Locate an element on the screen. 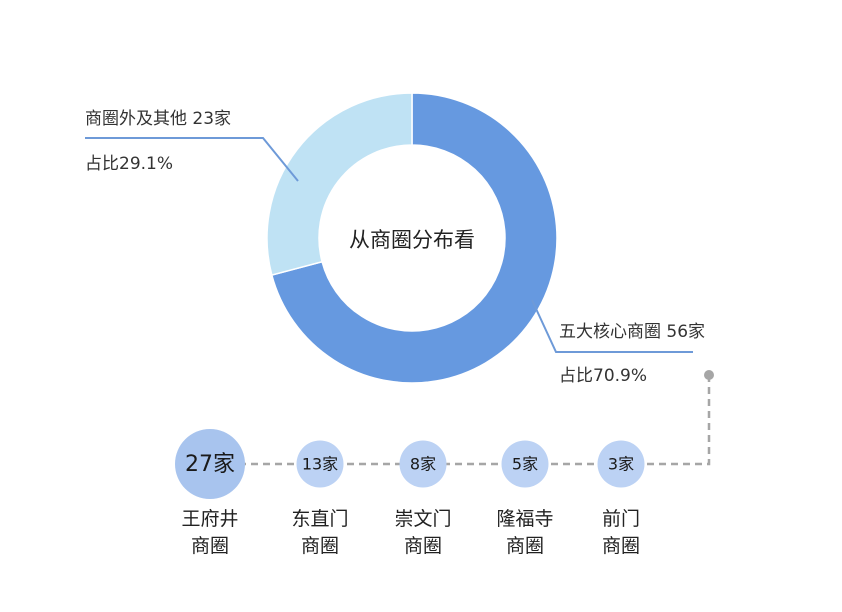 This screenshot has width=842, height=612. bubble-value-label: 5家 is located at coordinates (525, 464).